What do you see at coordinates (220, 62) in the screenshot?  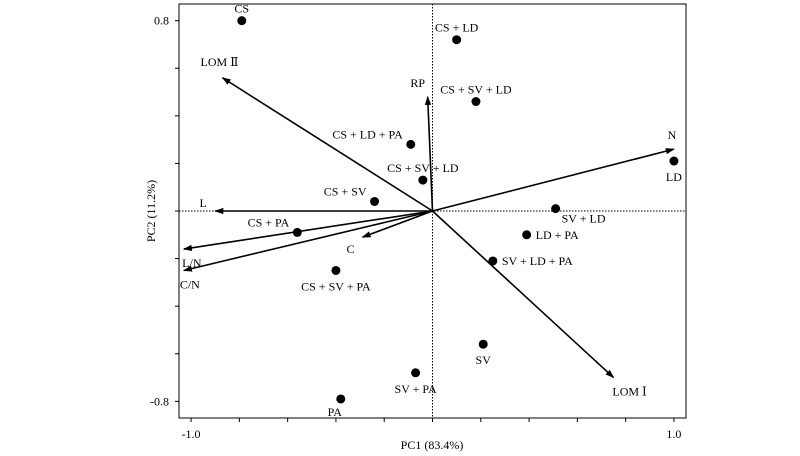 I see `vector-label: LOM Ⅱ` at bounding box center [220, 62].